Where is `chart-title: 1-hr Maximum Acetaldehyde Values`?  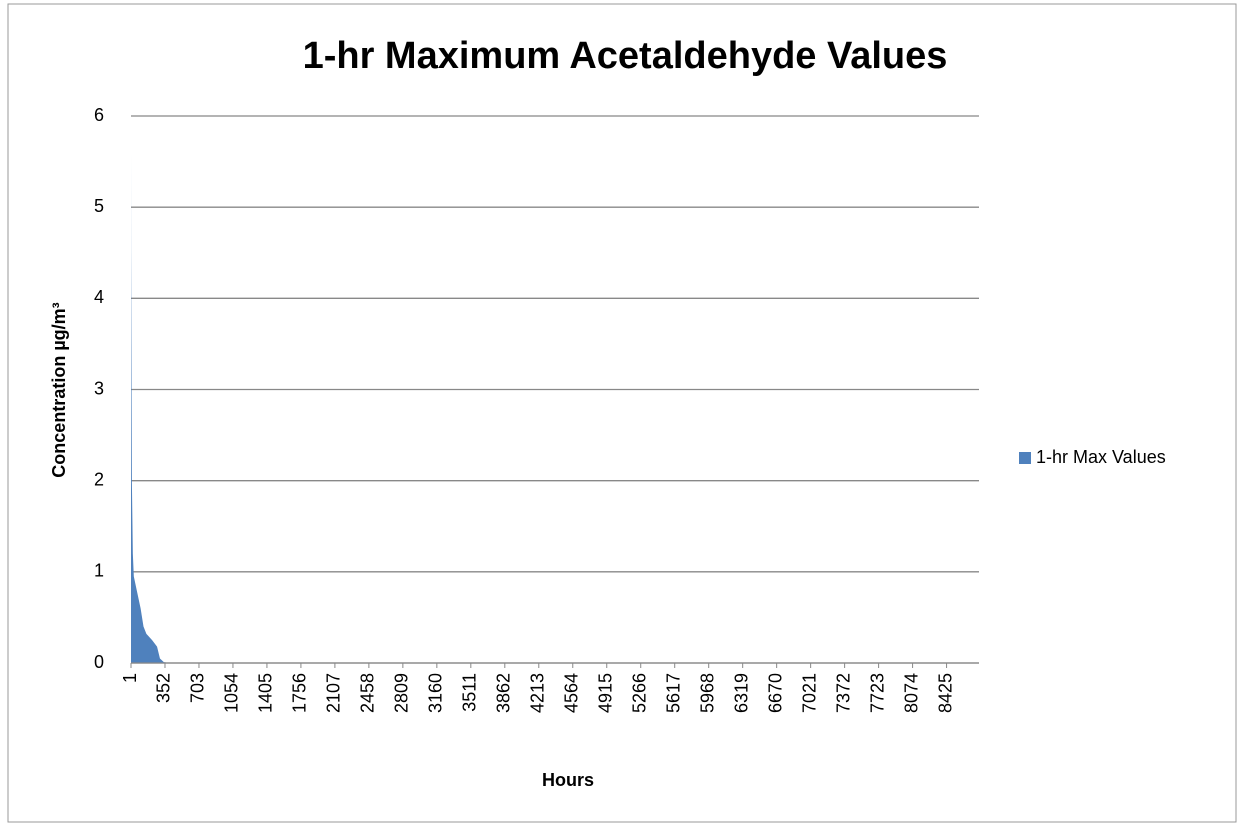
chart-title: 1-hr Maximum Acetaldehyde Values is located at coordinates (625, 56).